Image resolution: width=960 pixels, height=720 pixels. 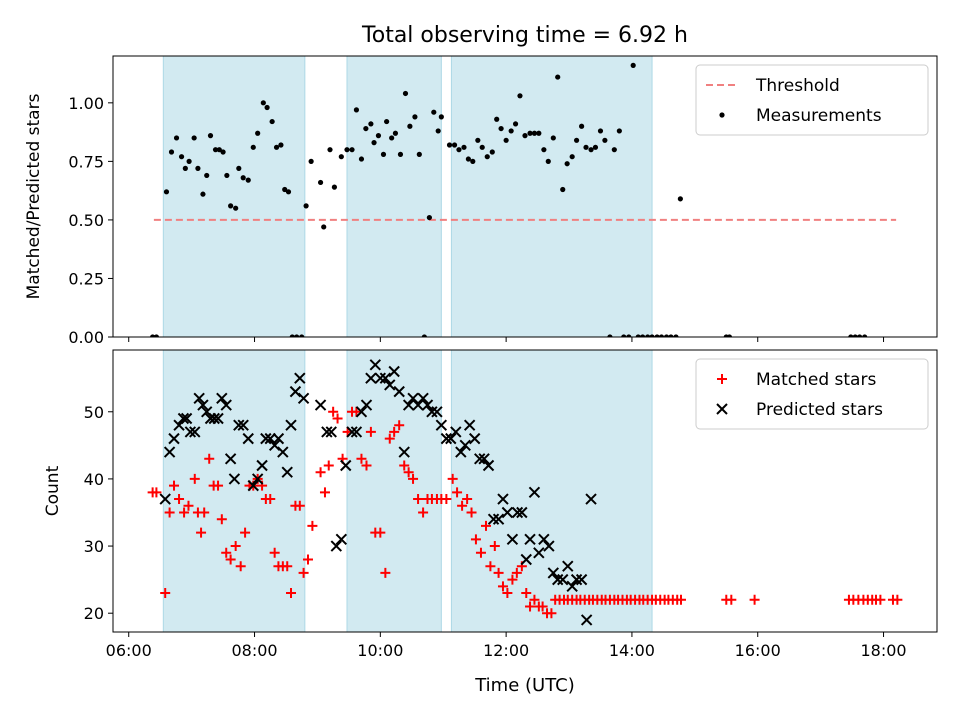 What do you see at coordinates (506, 650) in the screenshot?
I see `x-tick-label: 12:00` at bounding box center [506, 650].